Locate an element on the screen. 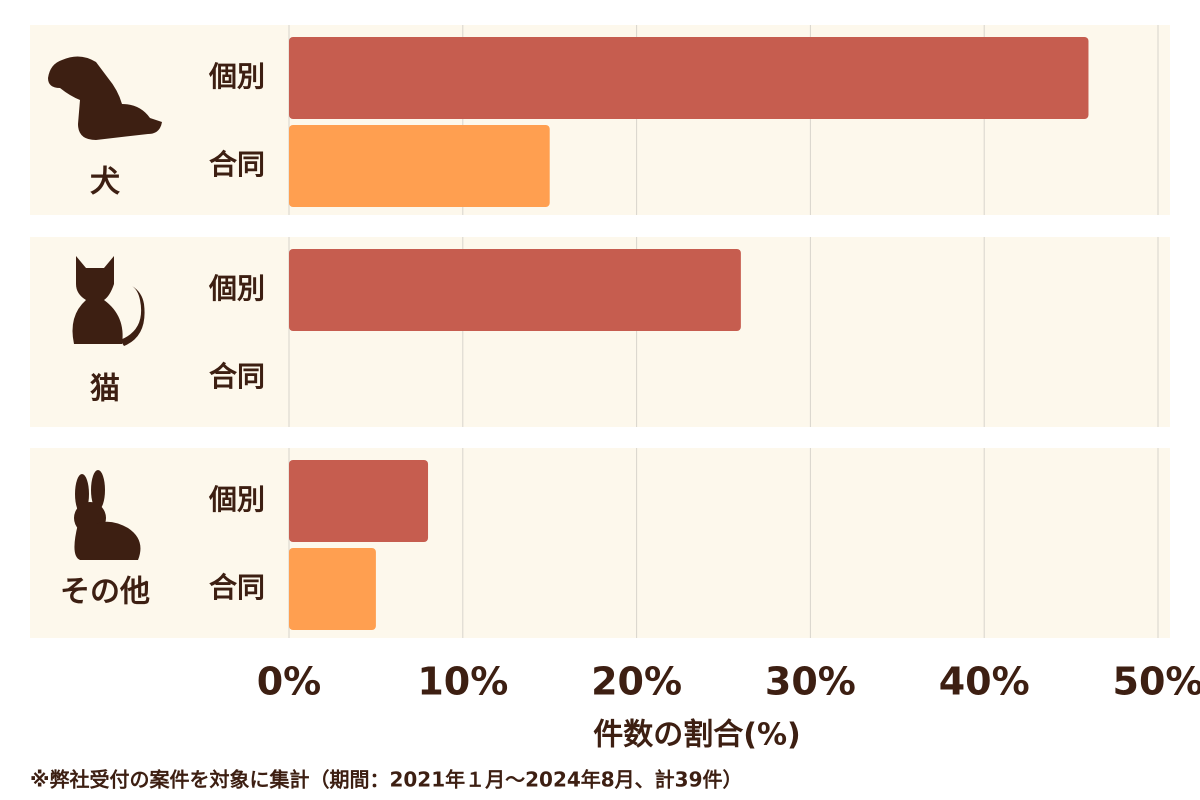  category-label: 犬 is located at coordinates (105, 182).